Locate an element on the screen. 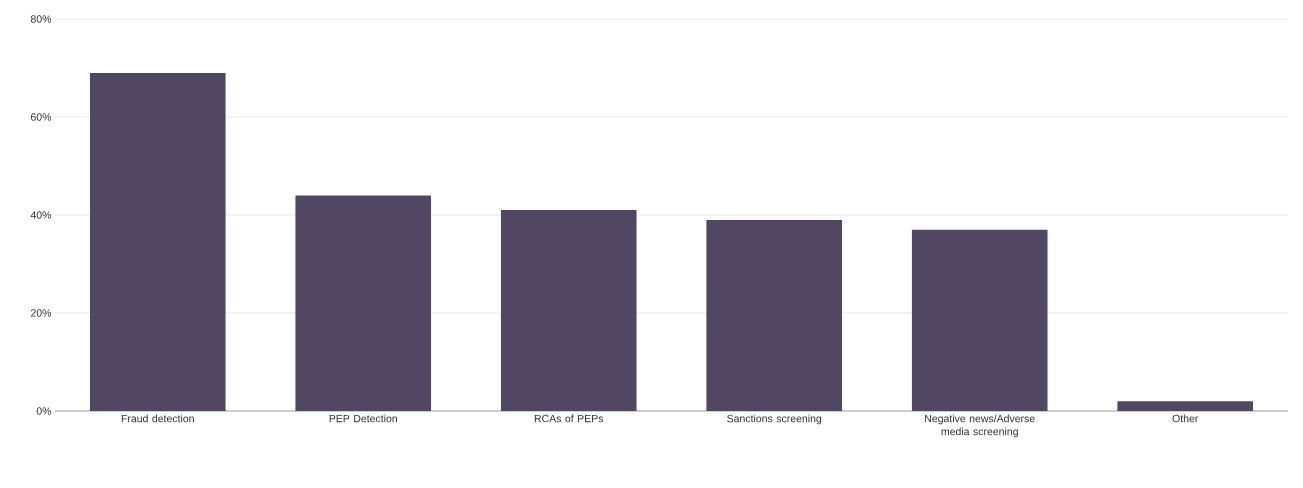 Image resolution: width=1303 pixels, height=488 pixels. y-tick-label: 0% is located at coordinates (44, 411).